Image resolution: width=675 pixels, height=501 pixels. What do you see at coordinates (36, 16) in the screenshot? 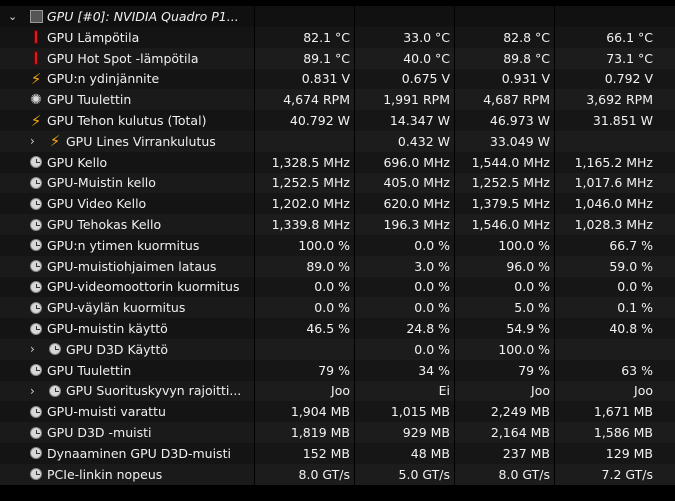
I see `chip-icon` at bounding box center [36, 16].